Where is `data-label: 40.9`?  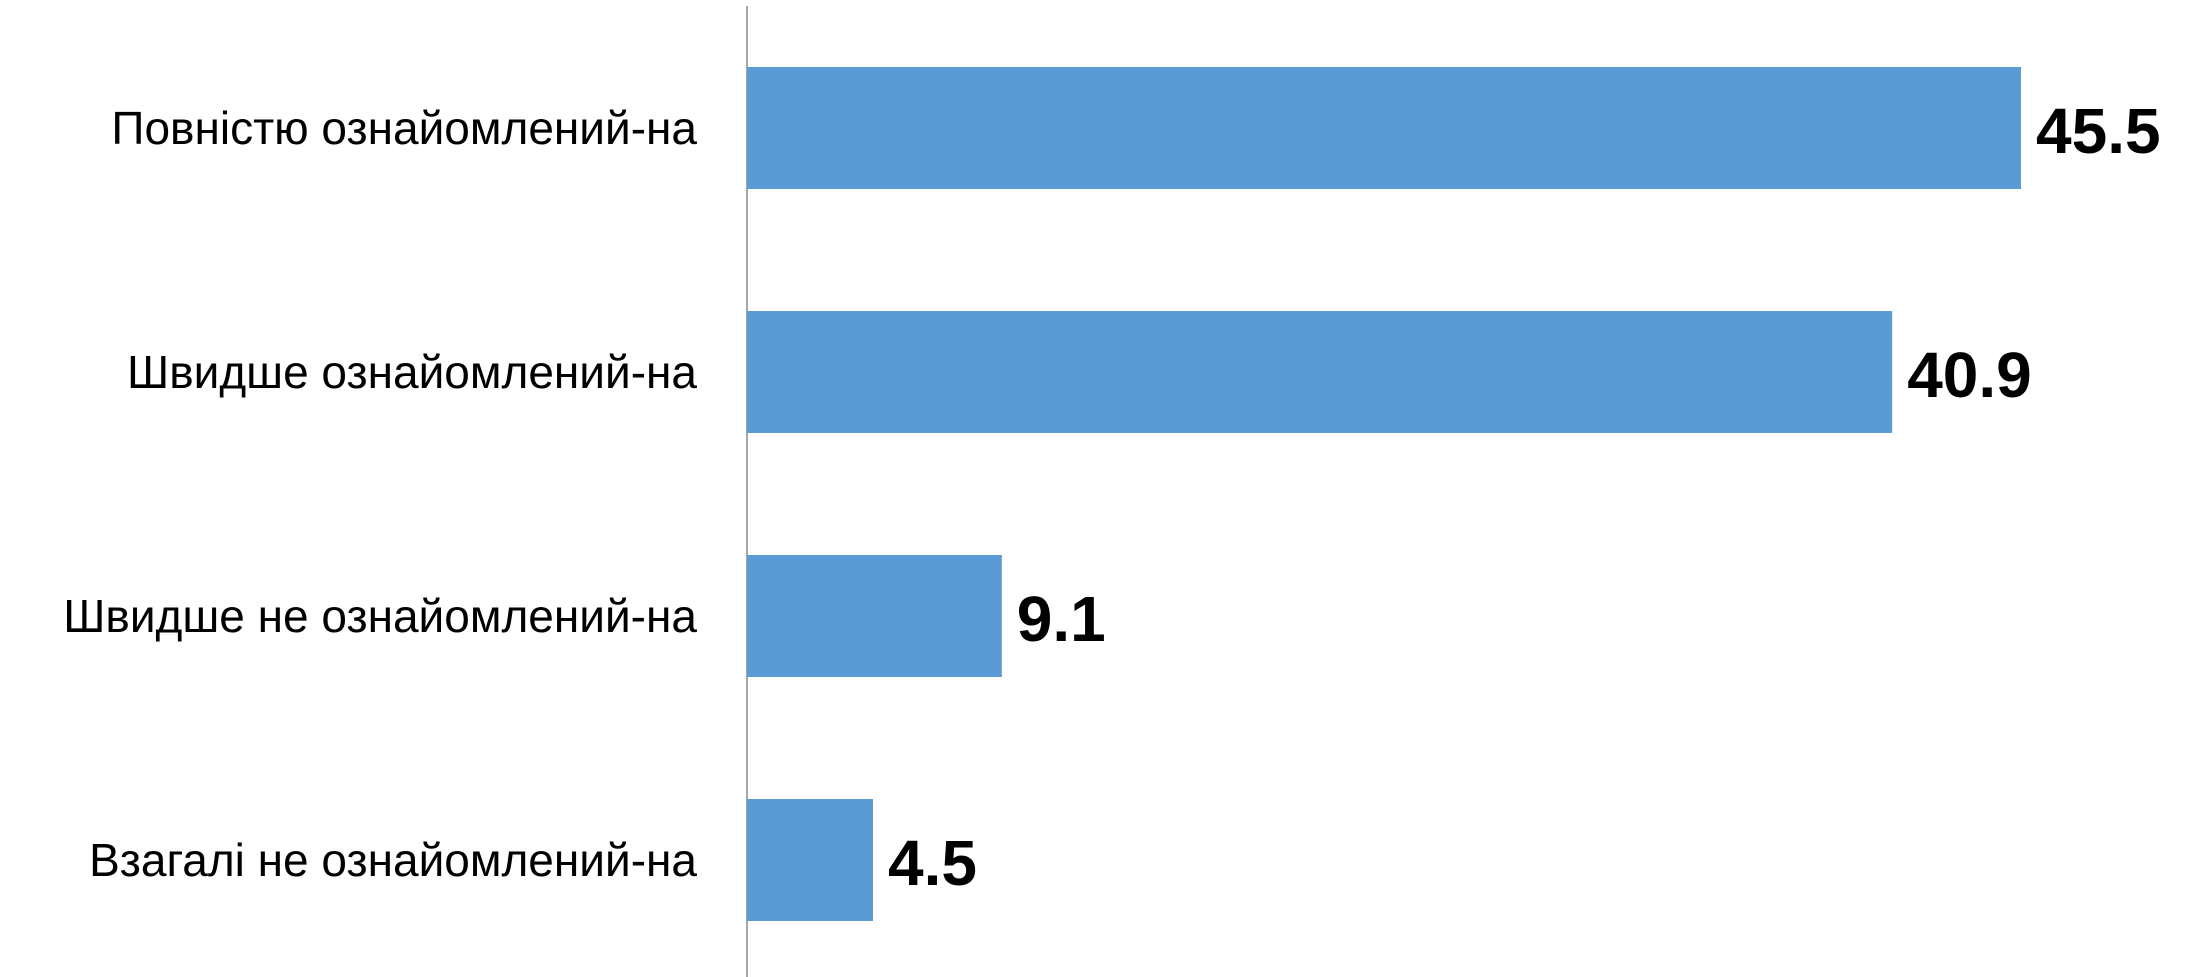 data-label: 40.9 is located at coordinates (1969, 375).